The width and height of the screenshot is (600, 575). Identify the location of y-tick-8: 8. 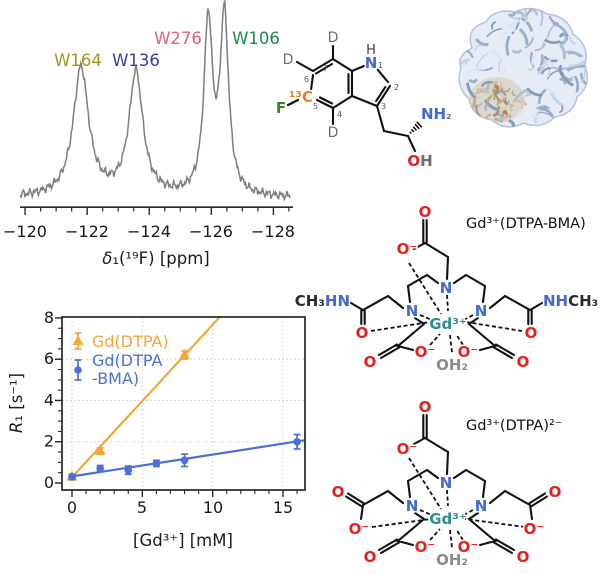
(49, 317).